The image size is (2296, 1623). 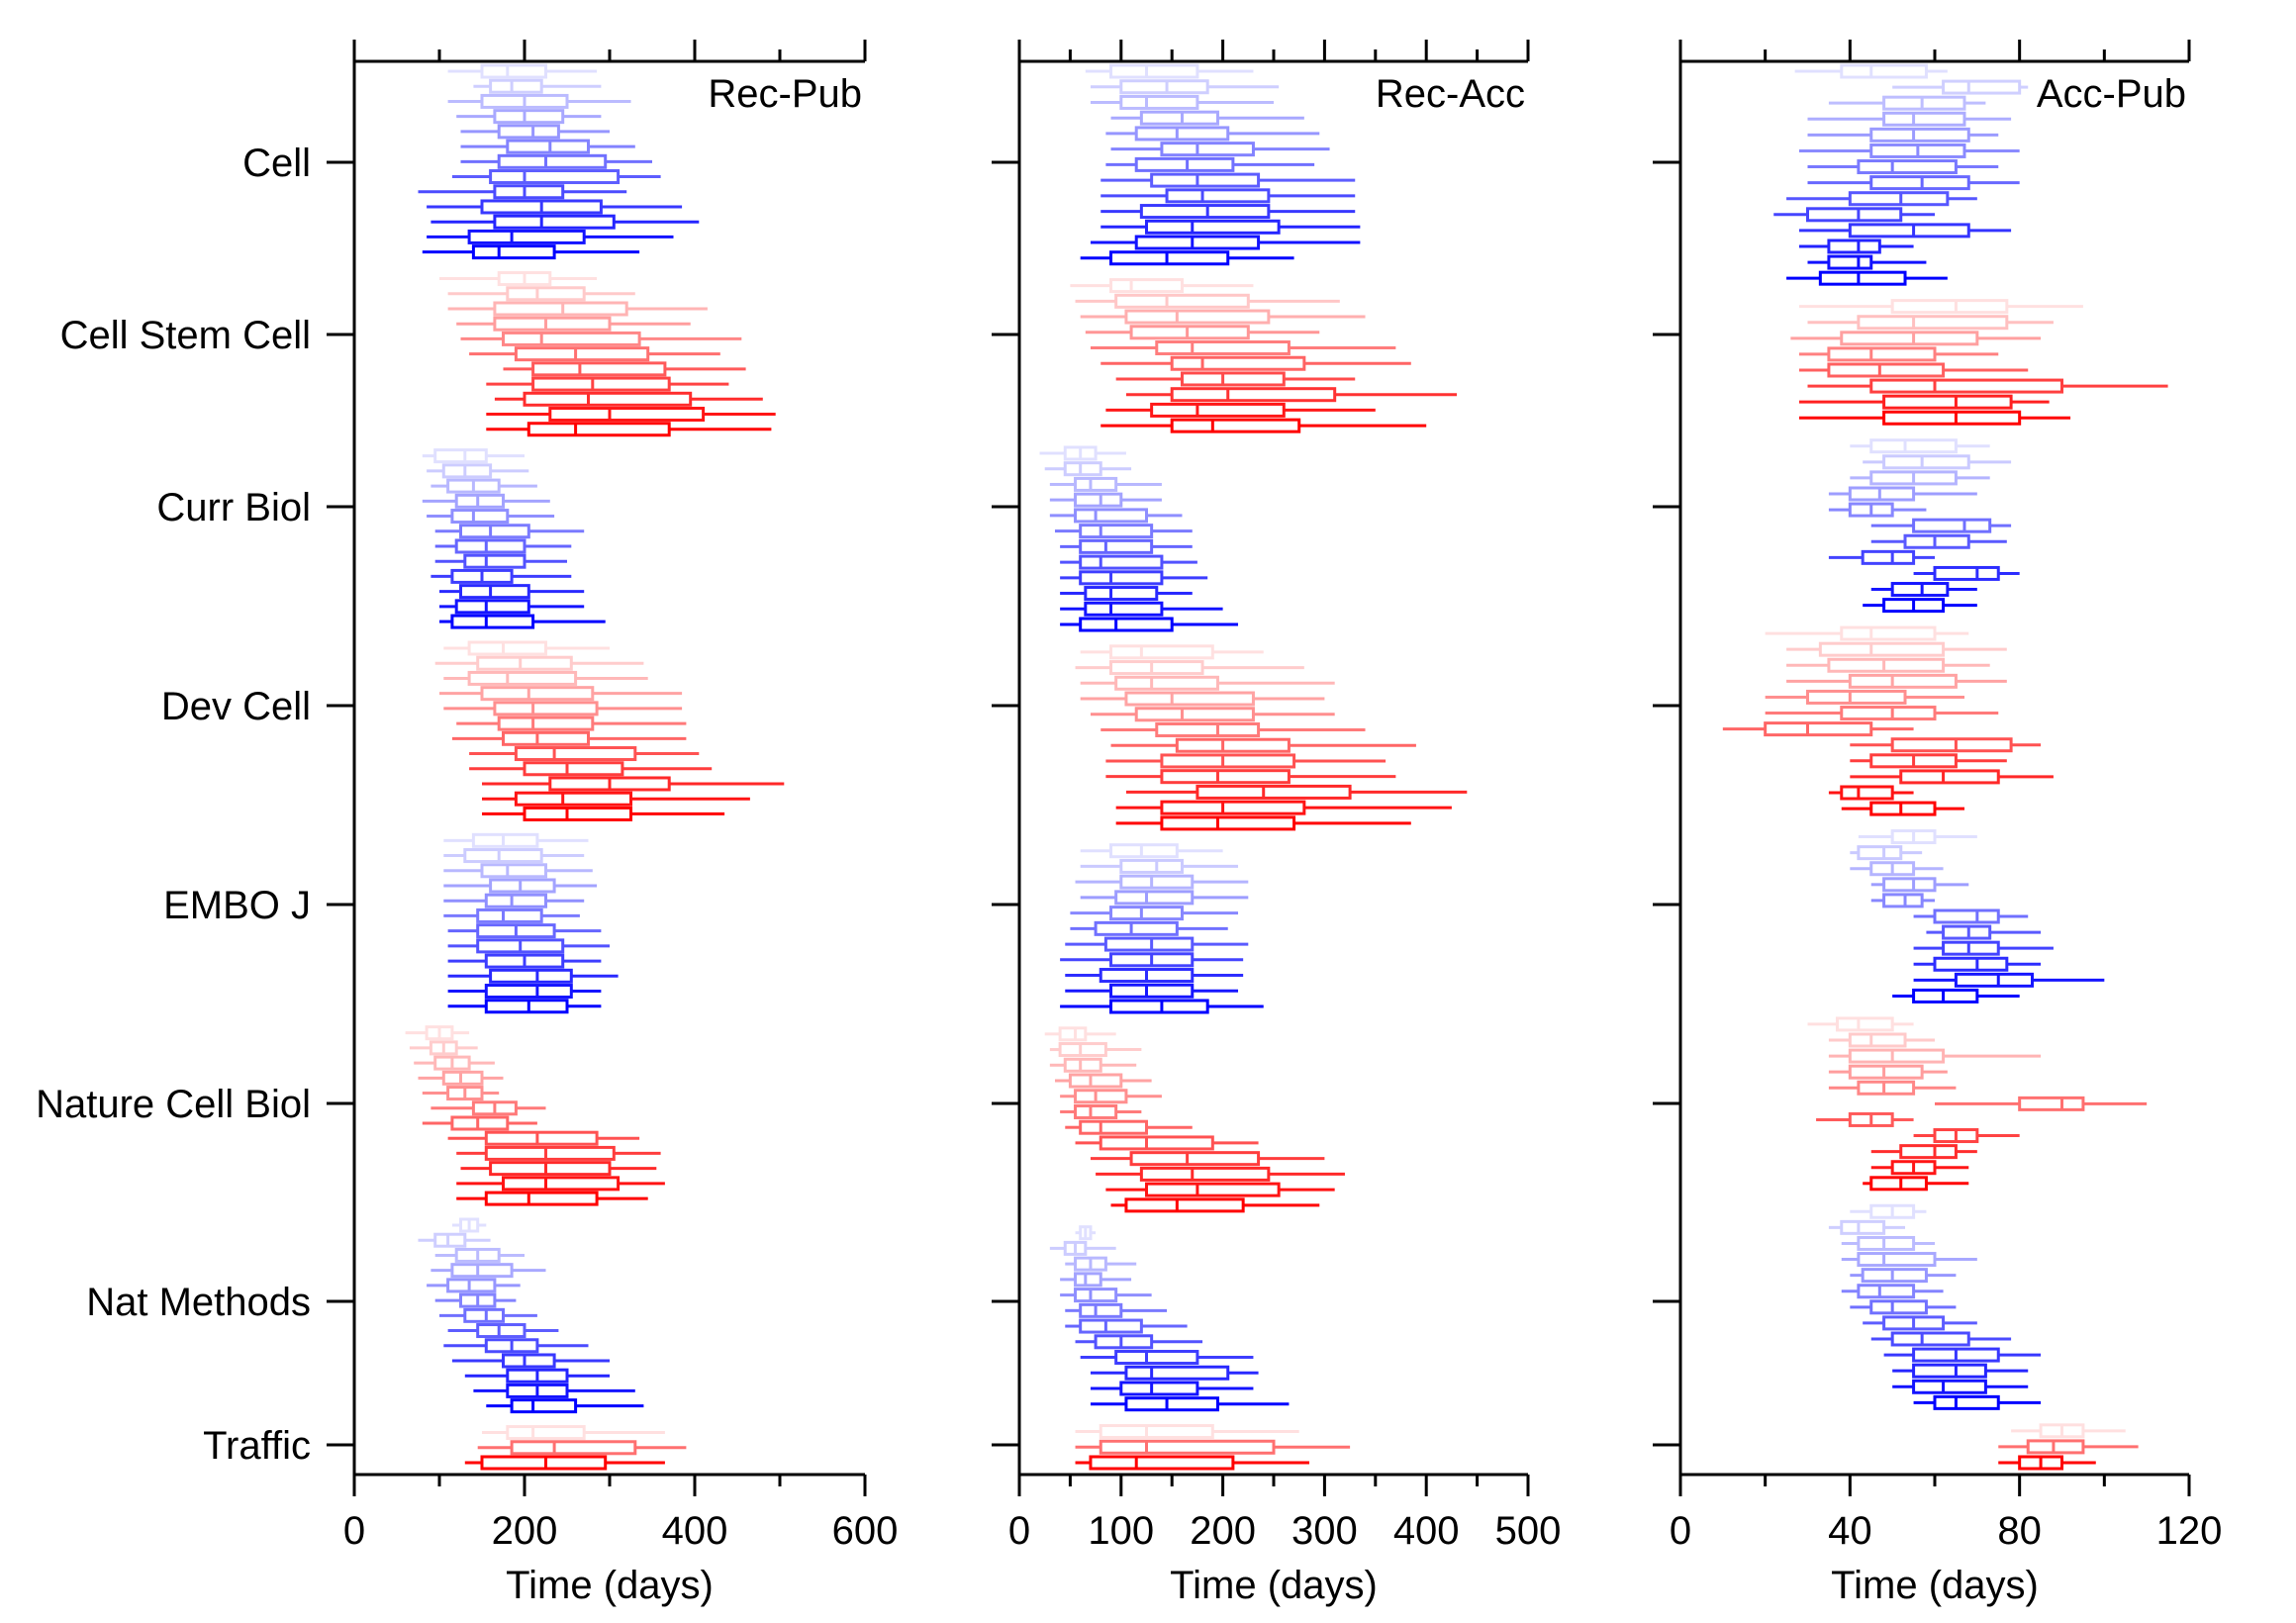 What do you see at coordinates (525, 1531) in the screenshot?
I see `x-tick-label: 200` at bounding box center [525, 1531].